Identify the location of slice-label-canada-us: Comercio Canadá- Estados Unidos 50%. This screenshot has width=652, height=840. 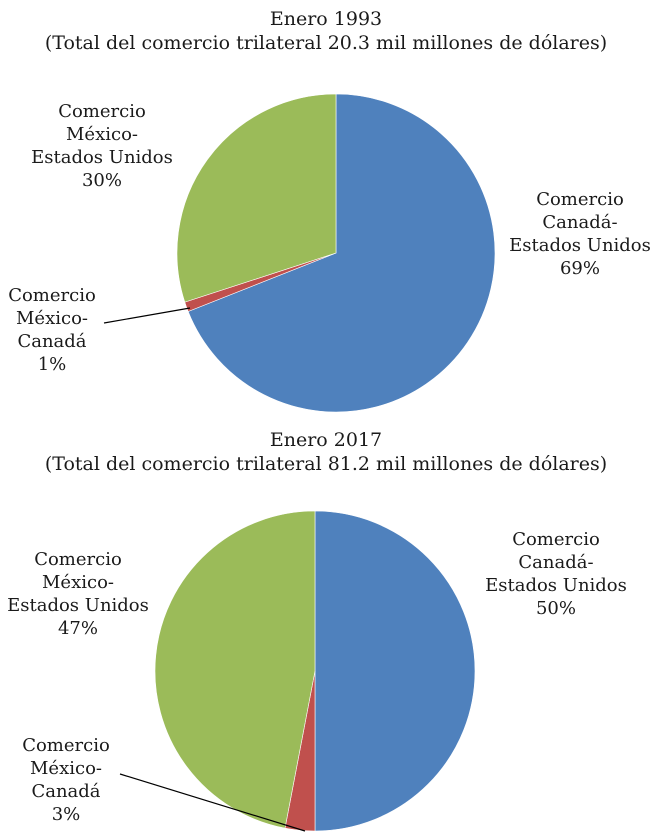
(556, 574).